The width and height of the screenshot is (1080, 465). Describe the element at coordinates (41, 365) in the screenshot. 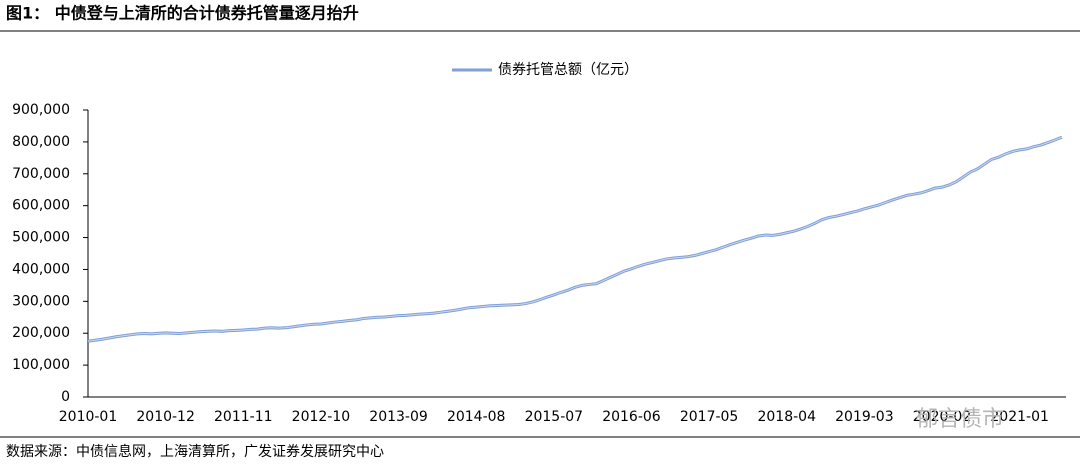

I see `y-tick-label: 100,000` at that location.